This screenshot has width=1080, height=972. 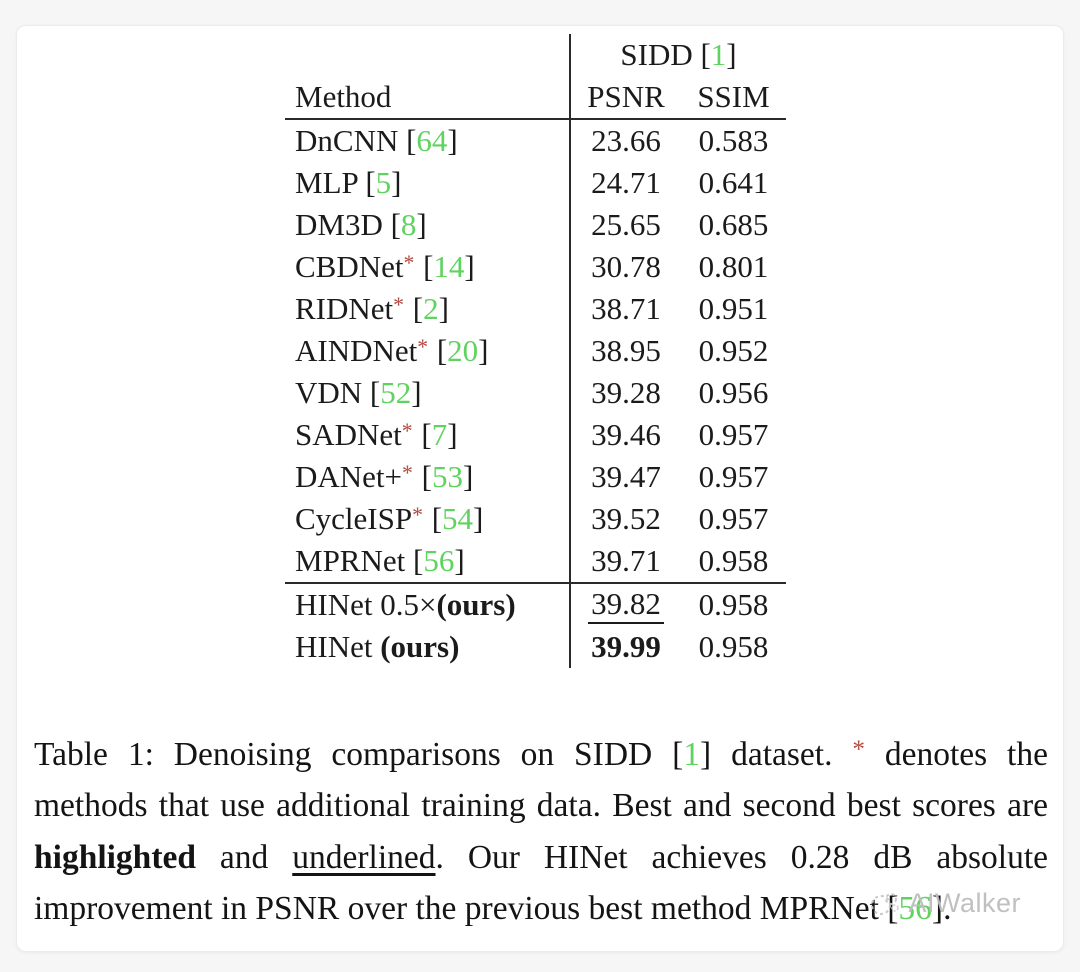 What do you see at coordinates (431, 308) in the screenshot?
I see `citation-ref: 2` at bounding box center [431, 308].